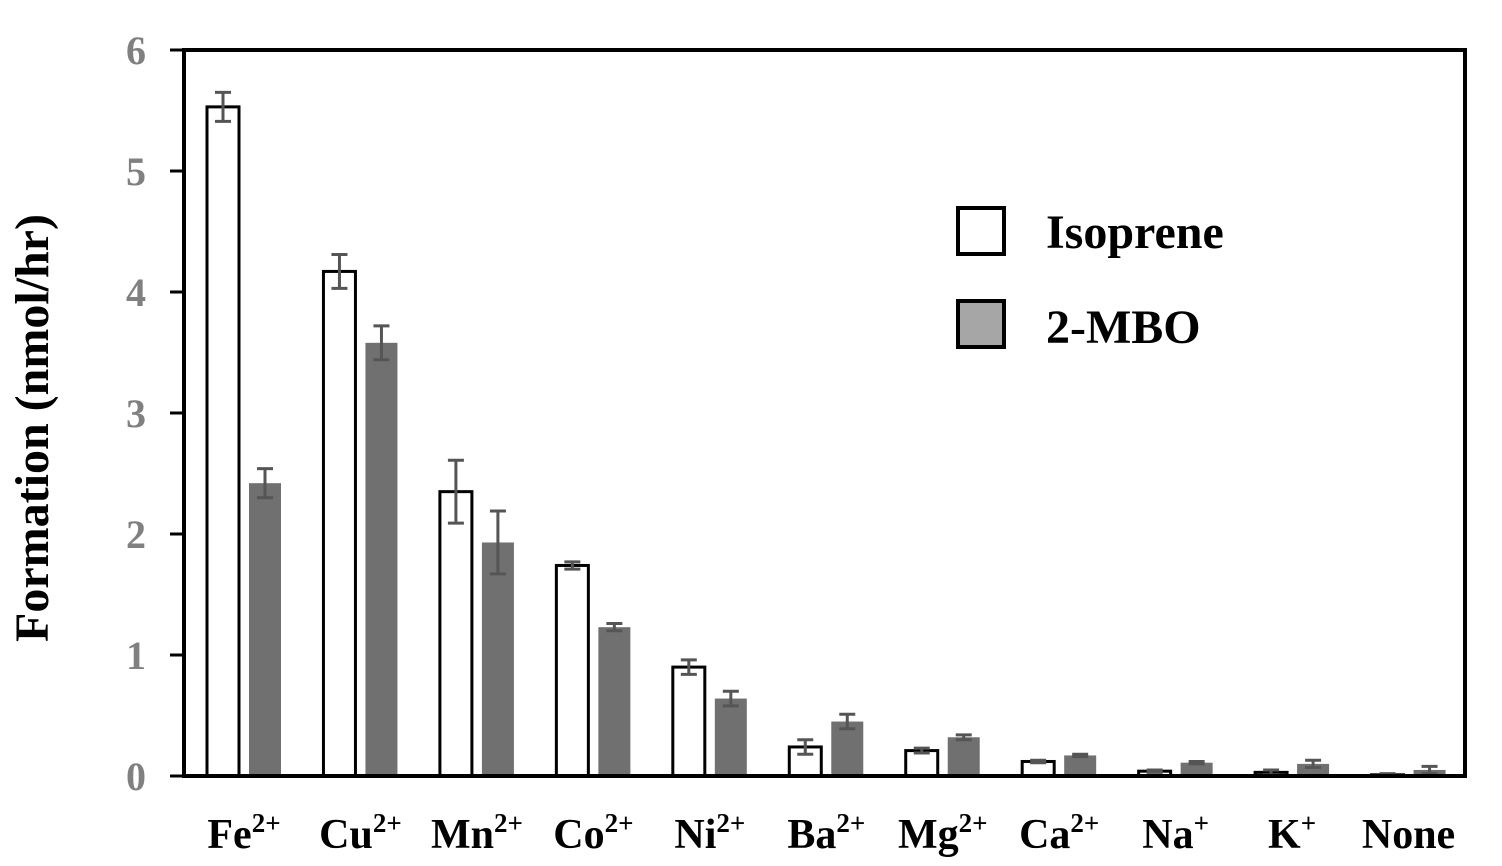 The width and height of the screenshot is (1502, 866). Describe the element at coordinates (360, 833) in the screenshot. I see `x-tick-label: Cu2+` at that location.